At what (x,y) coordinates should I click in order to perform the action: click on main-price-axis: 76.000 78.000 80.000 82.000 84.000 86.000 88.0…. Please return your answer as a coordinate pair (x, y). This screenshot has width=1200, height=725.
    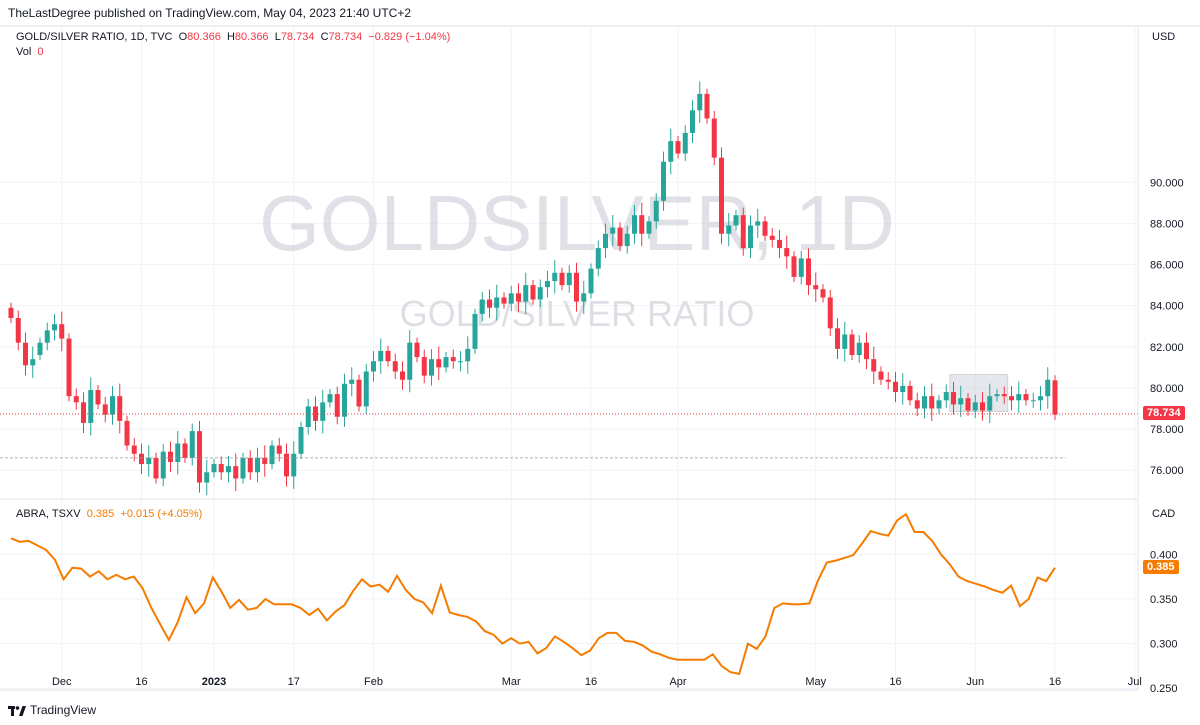
    Looking at the image, I should click on (1167, 327).